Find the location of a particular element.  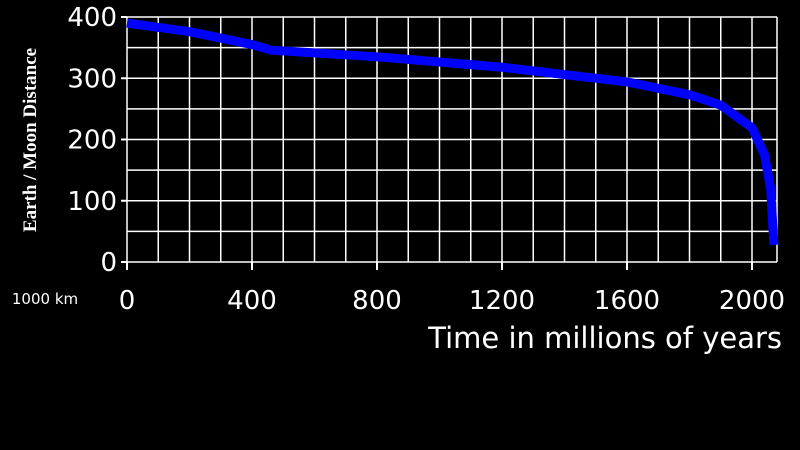

x-tick-label: 0 is located at coordinates (127, 301).